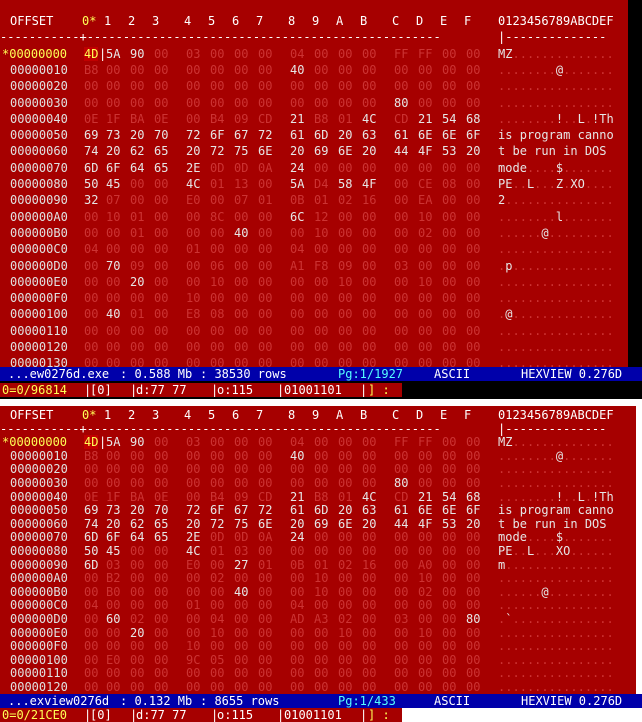 This screenshot has height=722, width=642. I want to click on hex-byte: 6E, so click(345, 524).